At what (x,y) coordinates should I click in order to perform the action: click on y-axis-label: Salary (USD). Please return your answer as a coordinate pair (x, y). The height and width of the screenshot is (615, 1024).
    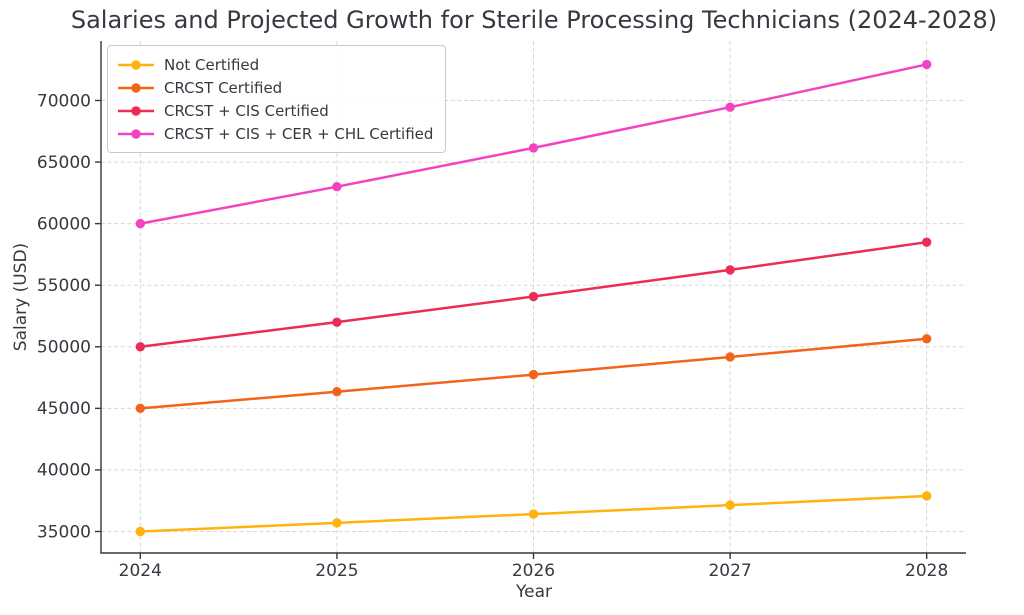
    Looking at the image, I should click on (21, 297).